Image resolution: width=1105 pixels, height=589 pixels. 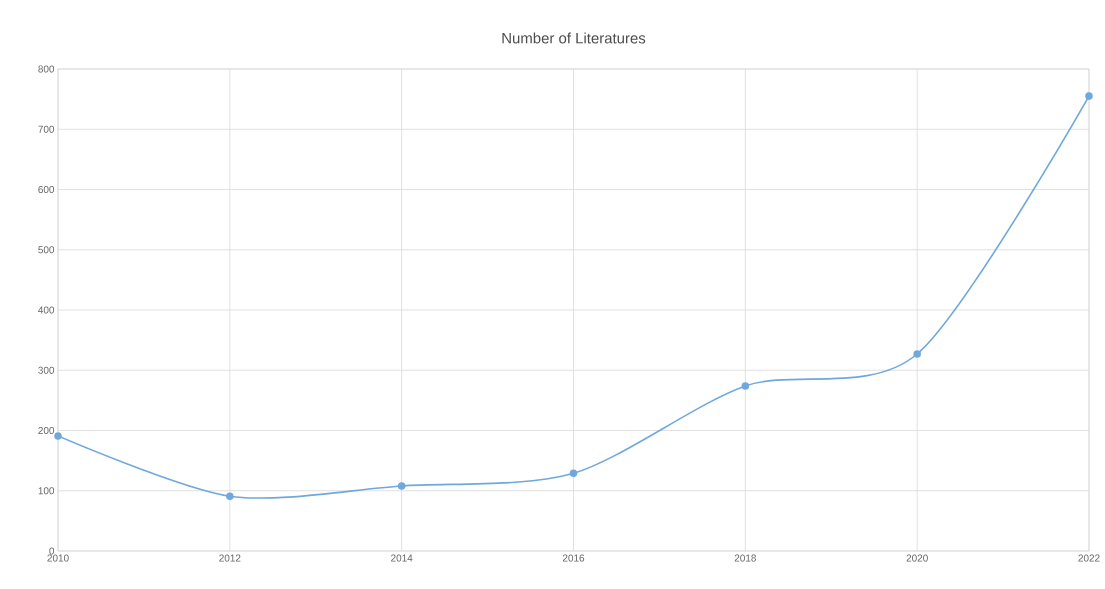 What do you see at coordinates (46, 69) in the screenshot?
I see `y-tick-label: 800` at bounding box center [46, 69].